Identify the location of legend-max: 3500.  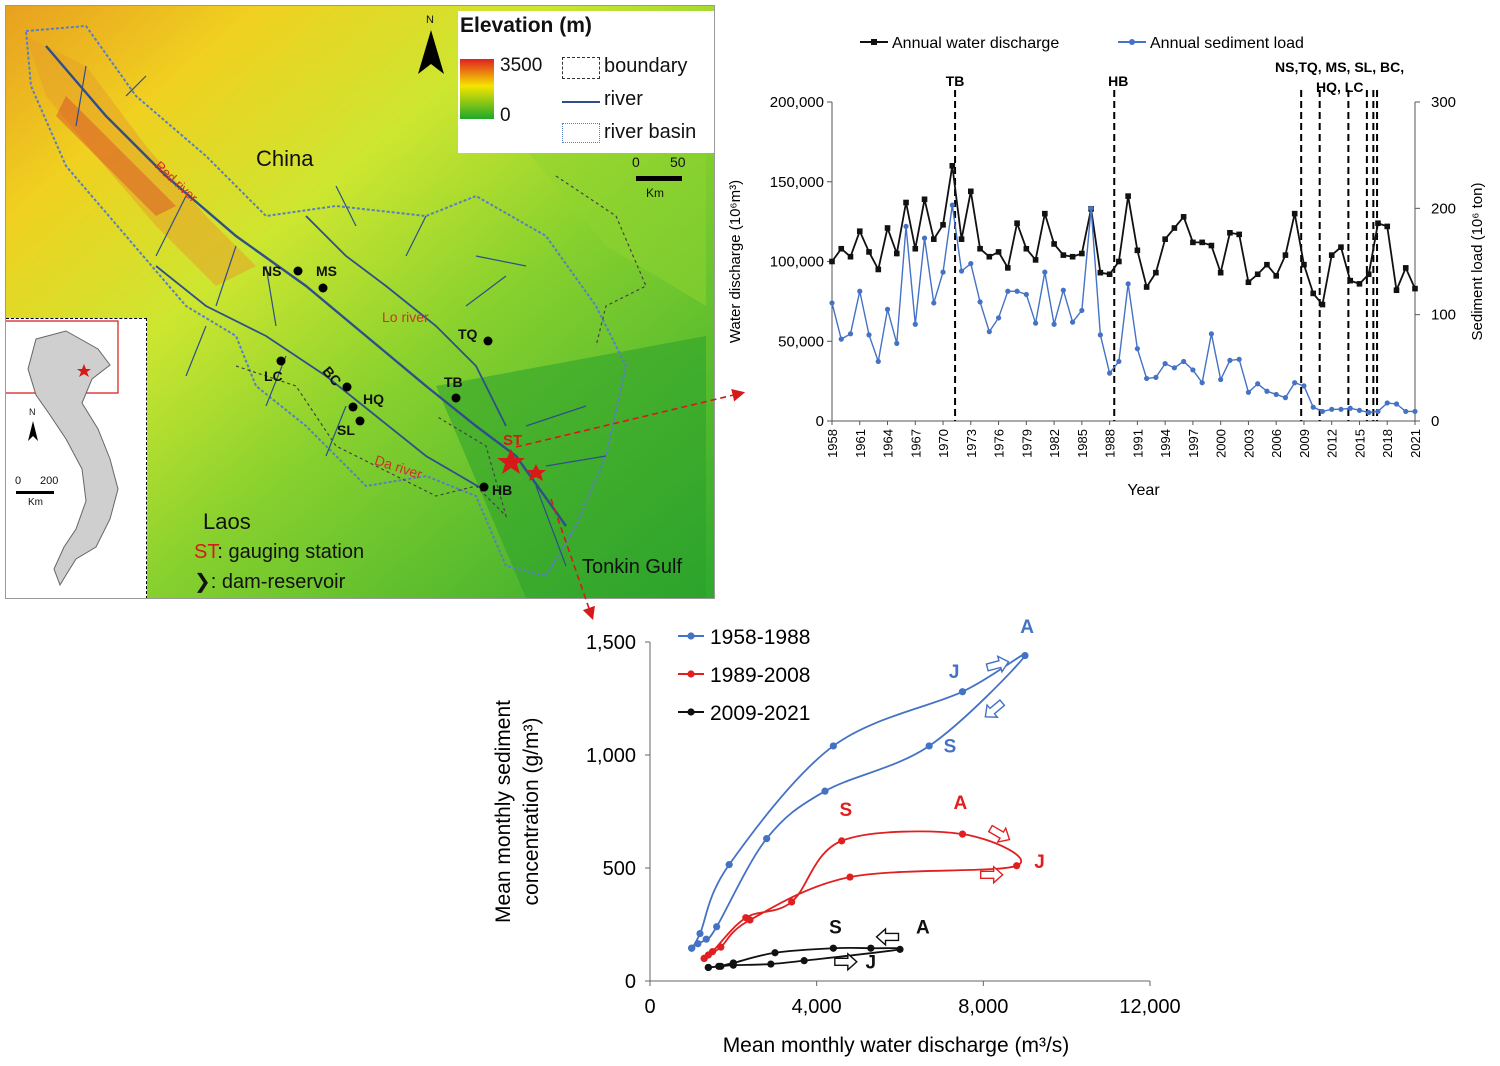
(521, 65).